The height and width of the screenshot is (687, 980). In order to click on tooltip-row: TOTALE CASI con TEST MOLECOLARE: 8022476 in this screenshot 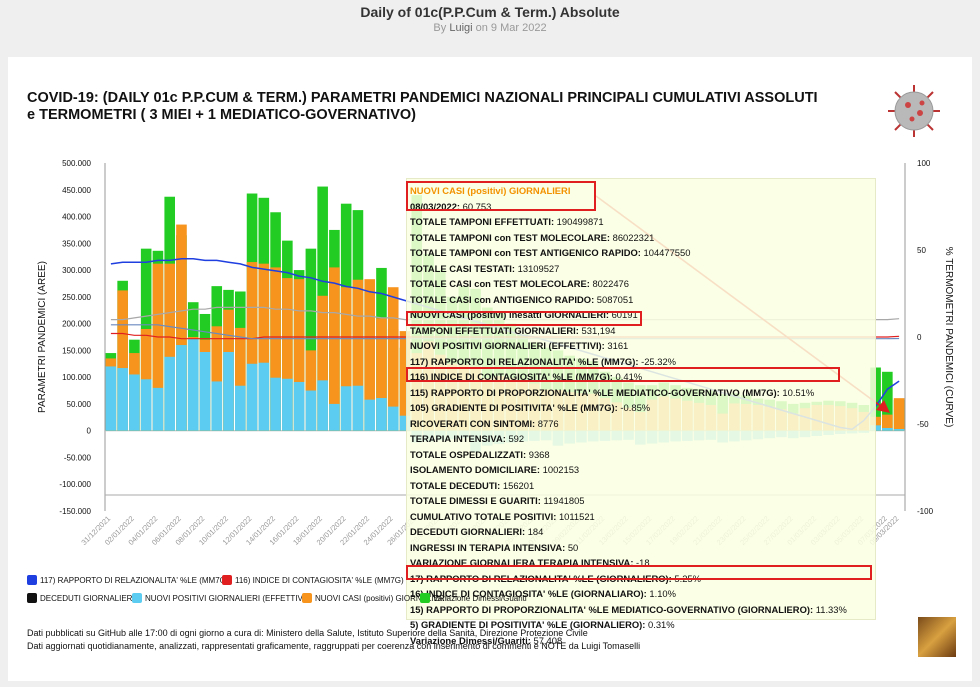, I will do `click(628, 284)`.